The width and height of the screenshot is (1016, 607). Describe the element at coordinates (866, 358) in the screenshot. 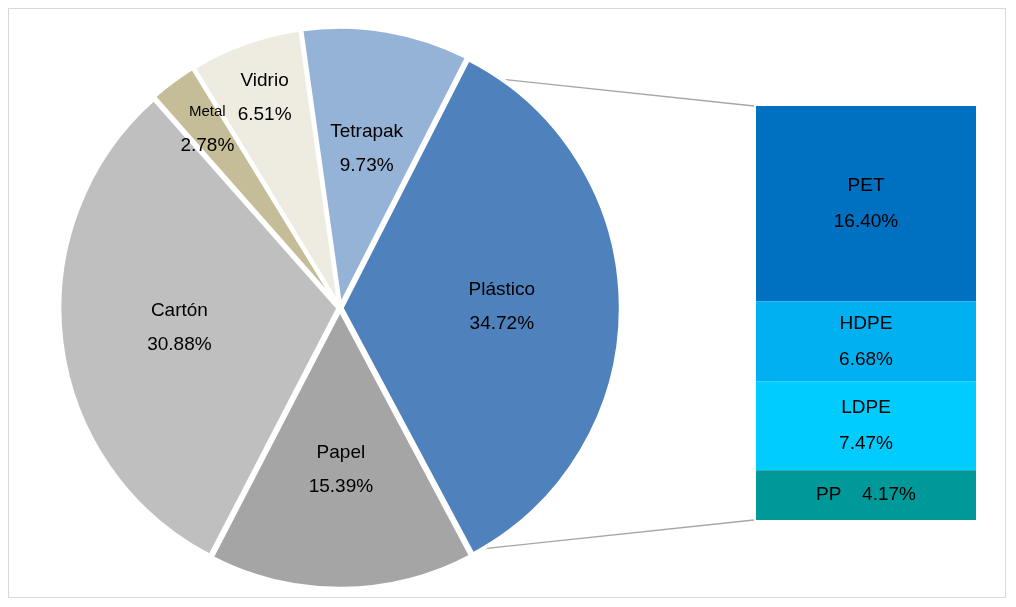

I see `data-label: 6.68%` at that location.